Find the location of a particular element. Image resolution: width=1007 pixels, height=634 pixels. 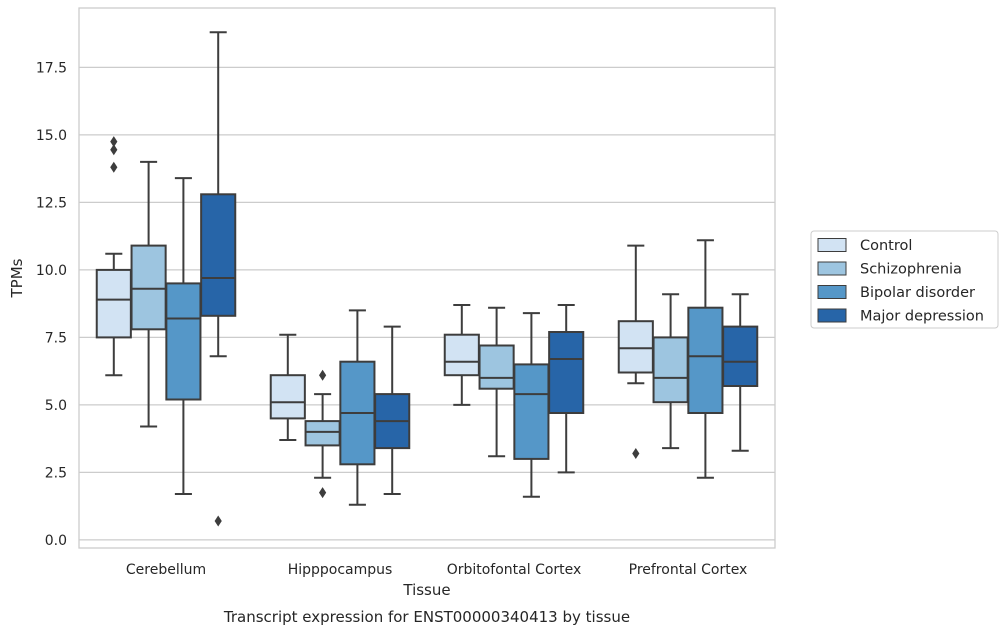

legend-label: Control is located at coordinates (886, 246).